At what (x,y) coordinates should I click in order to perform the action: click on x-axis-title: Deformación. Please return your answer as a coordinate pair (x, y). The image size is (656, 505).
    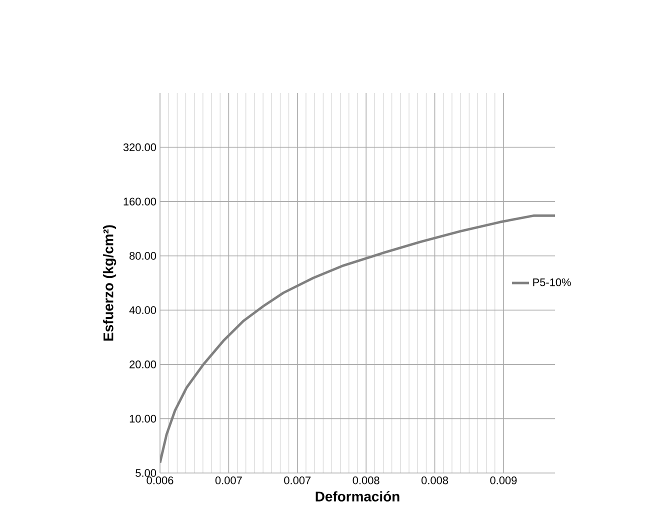
    Looking at the image, I should click on (358, 496).